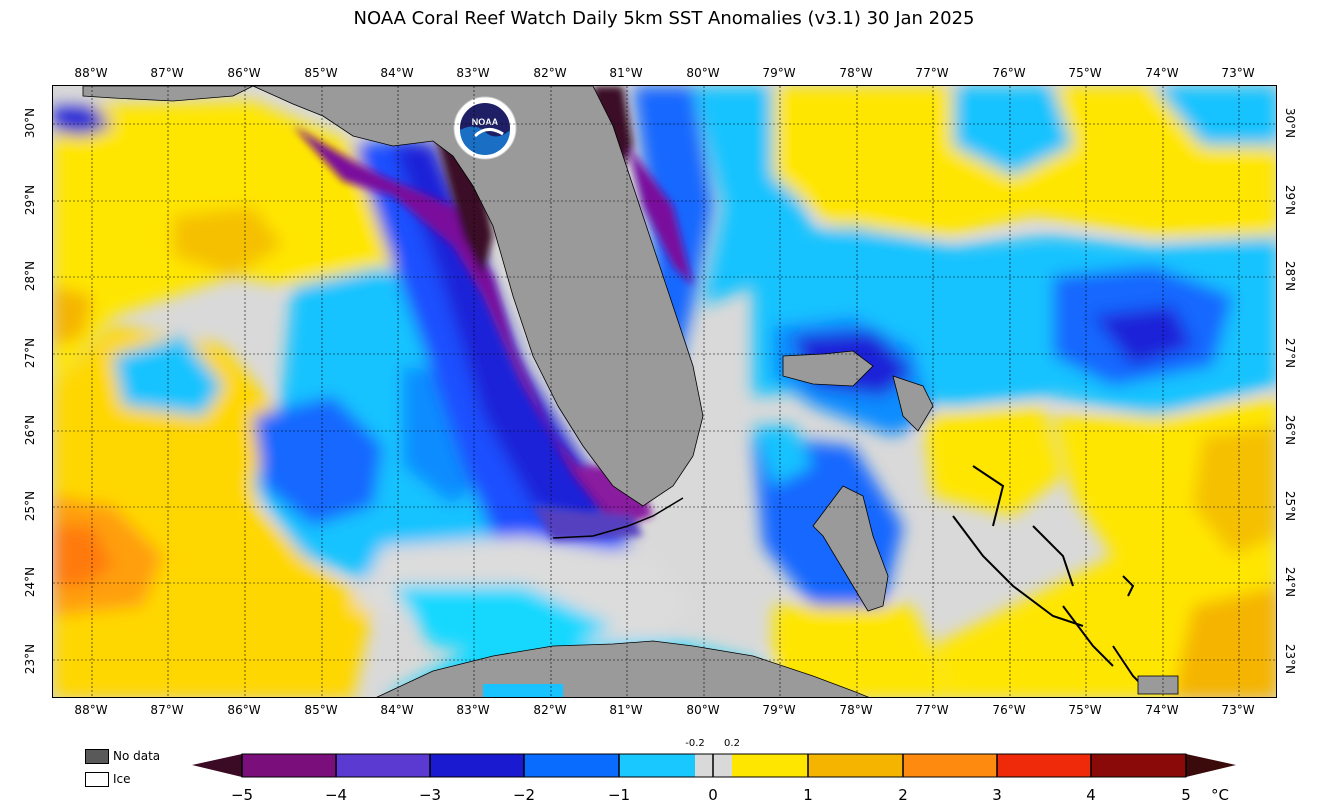 This screenshot has width=1328, height=812. I want to click on panhandle-land, so click(168, 94).